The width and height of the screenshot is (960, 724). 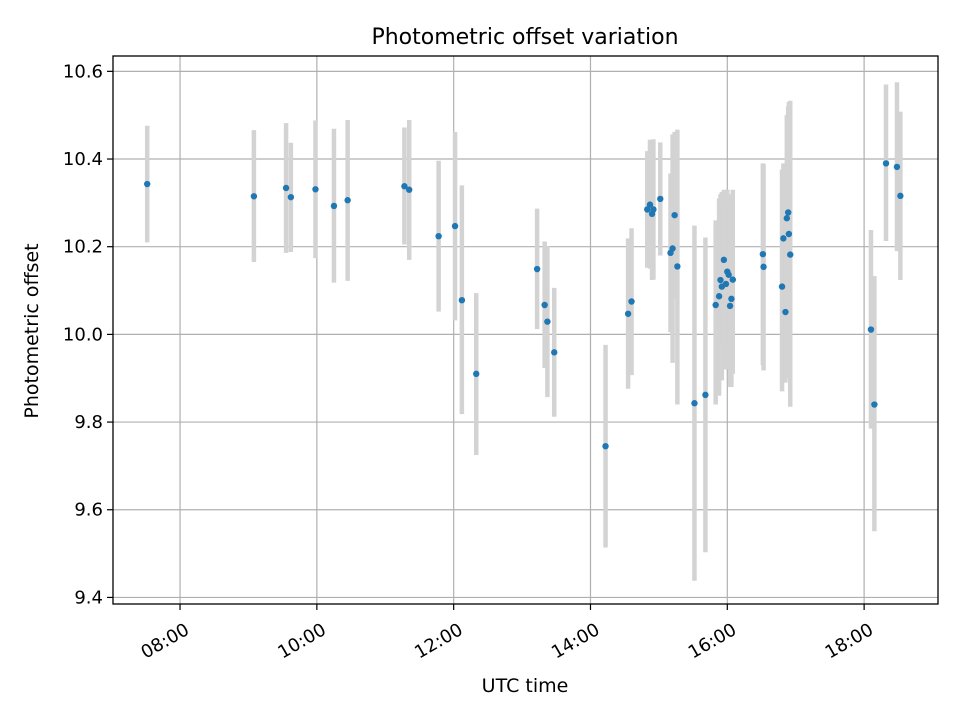 I want to click on x-tick-label: 16:00, so click(x=712, y=641).